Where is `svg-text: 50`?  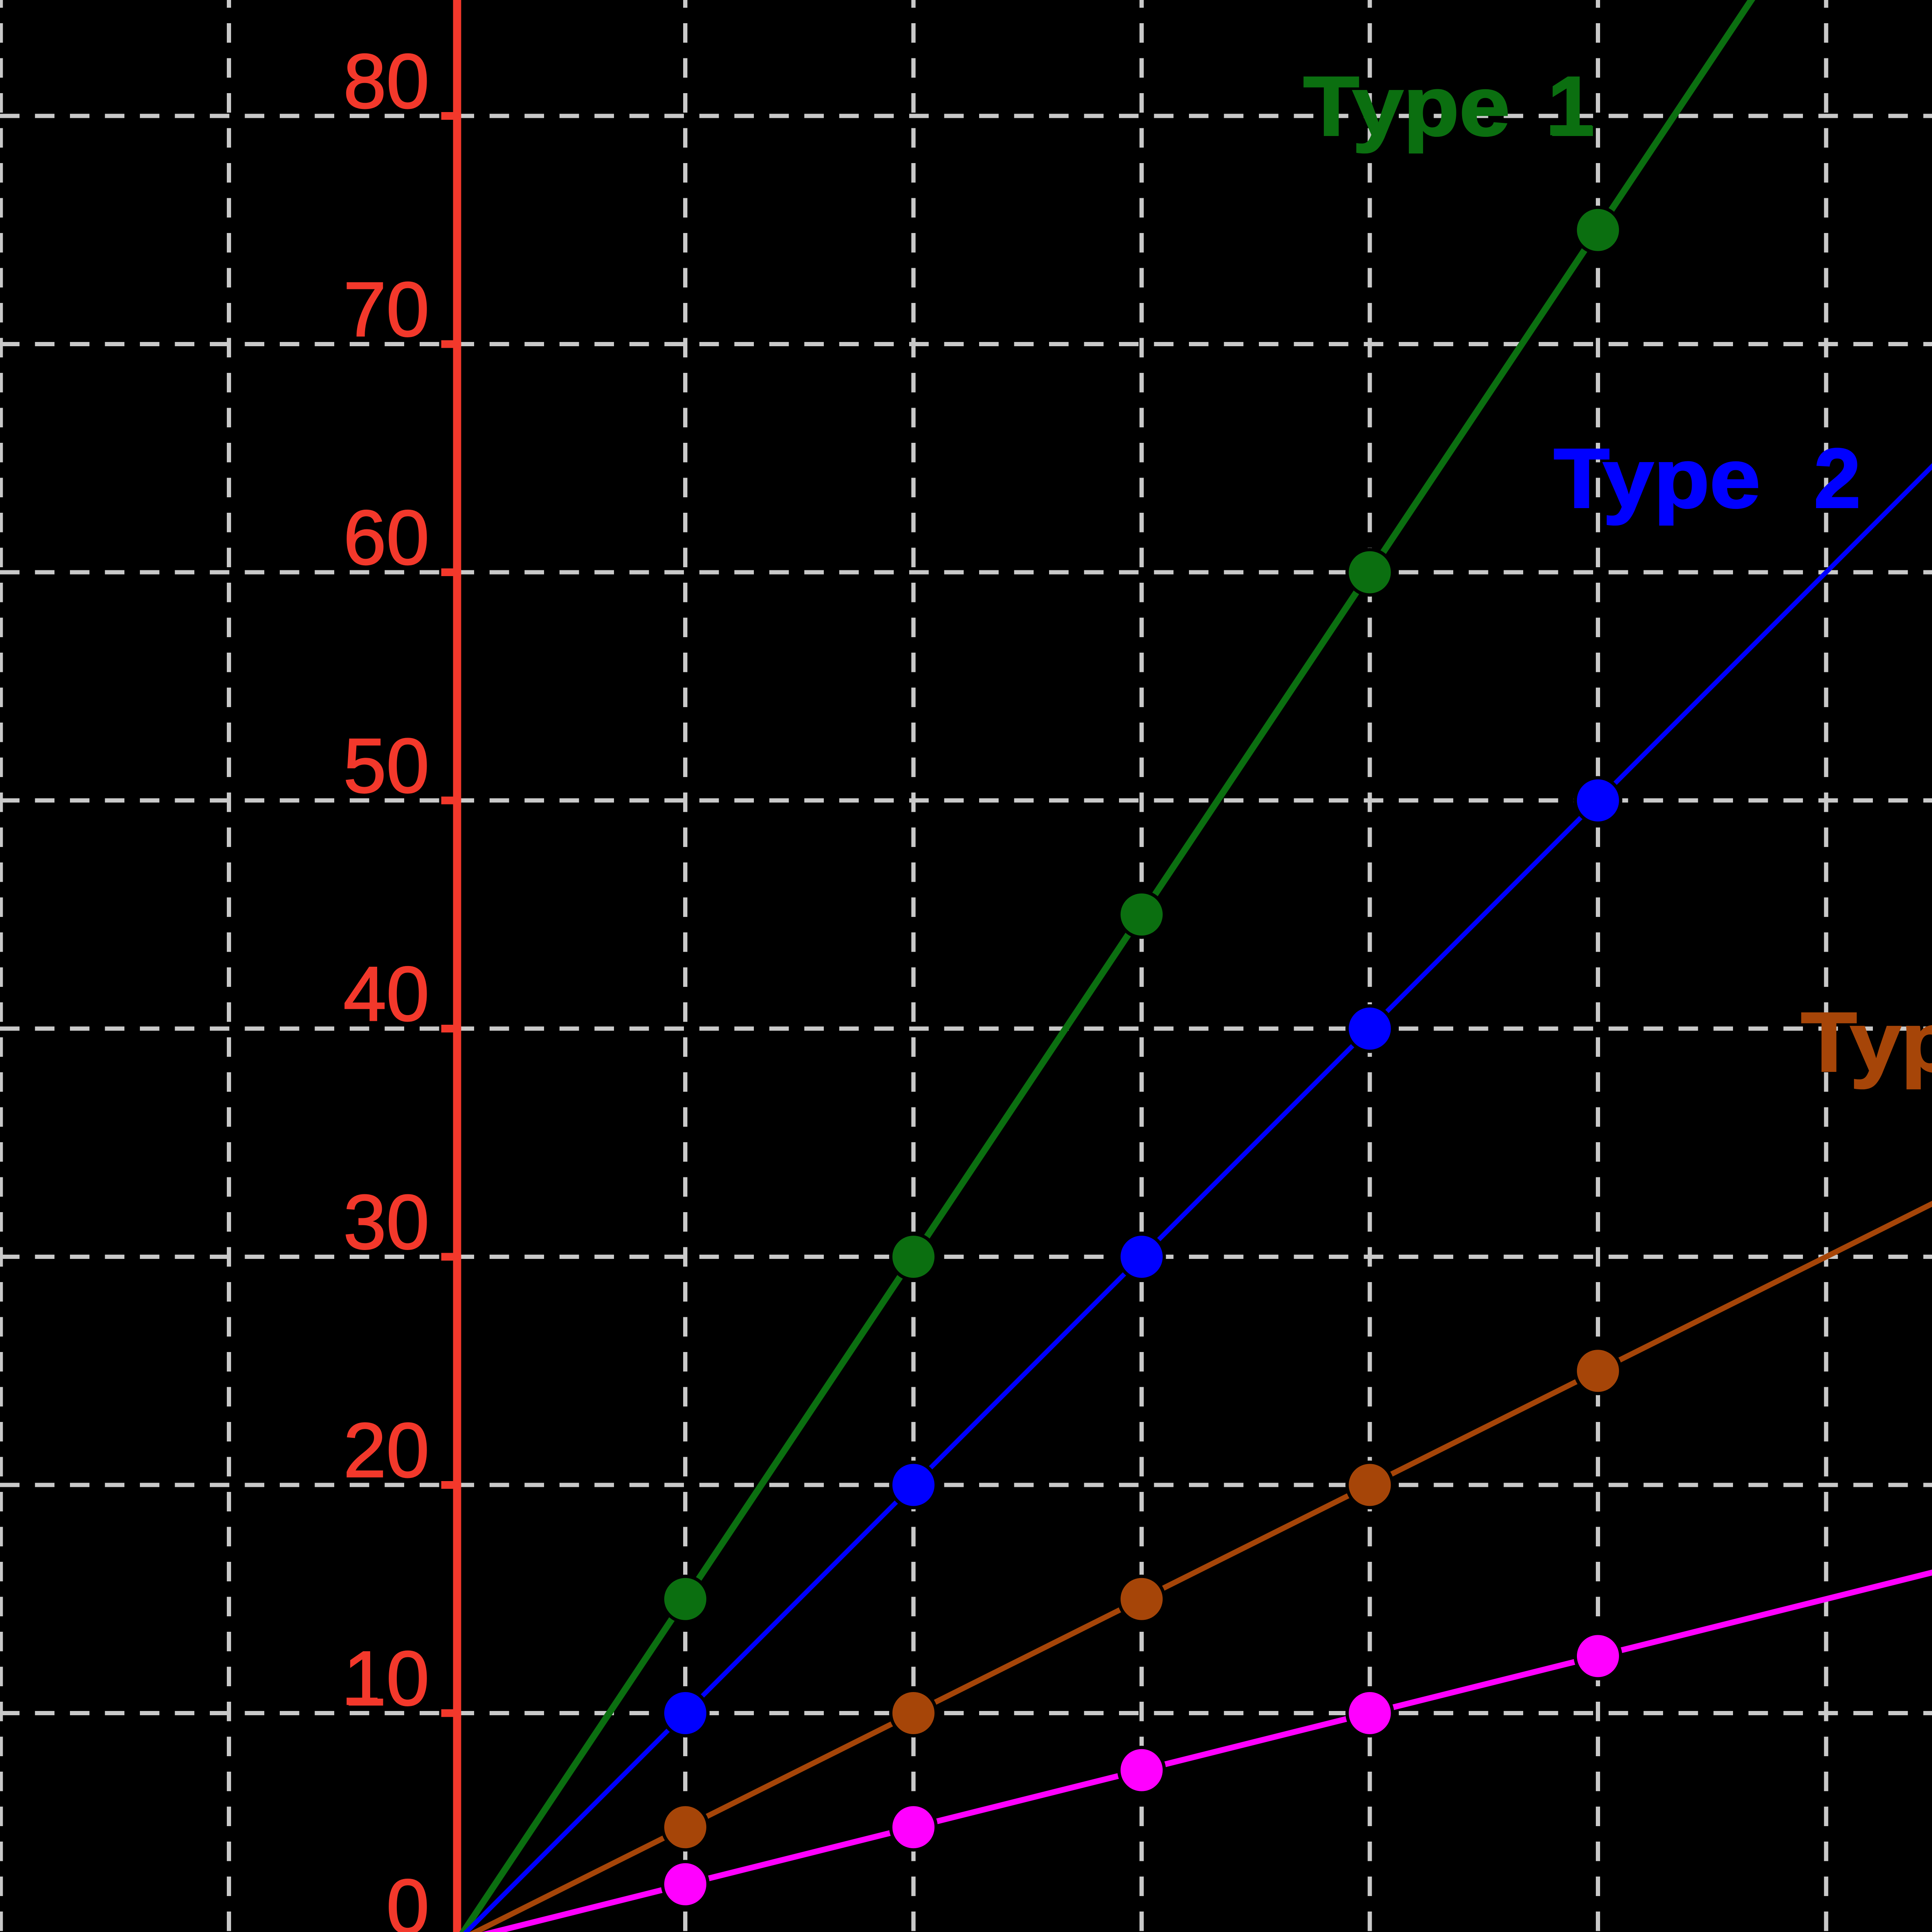 svg-text: 50 is located at coordinates (387, 766).